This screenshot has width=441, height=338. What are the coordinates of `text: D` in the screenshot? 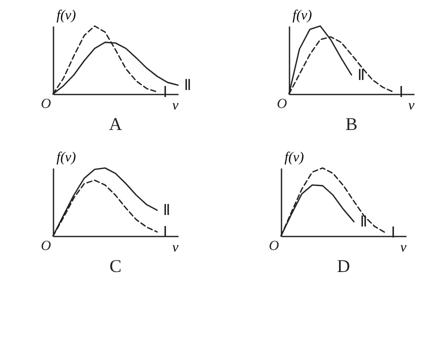 It's located at (343, 266).